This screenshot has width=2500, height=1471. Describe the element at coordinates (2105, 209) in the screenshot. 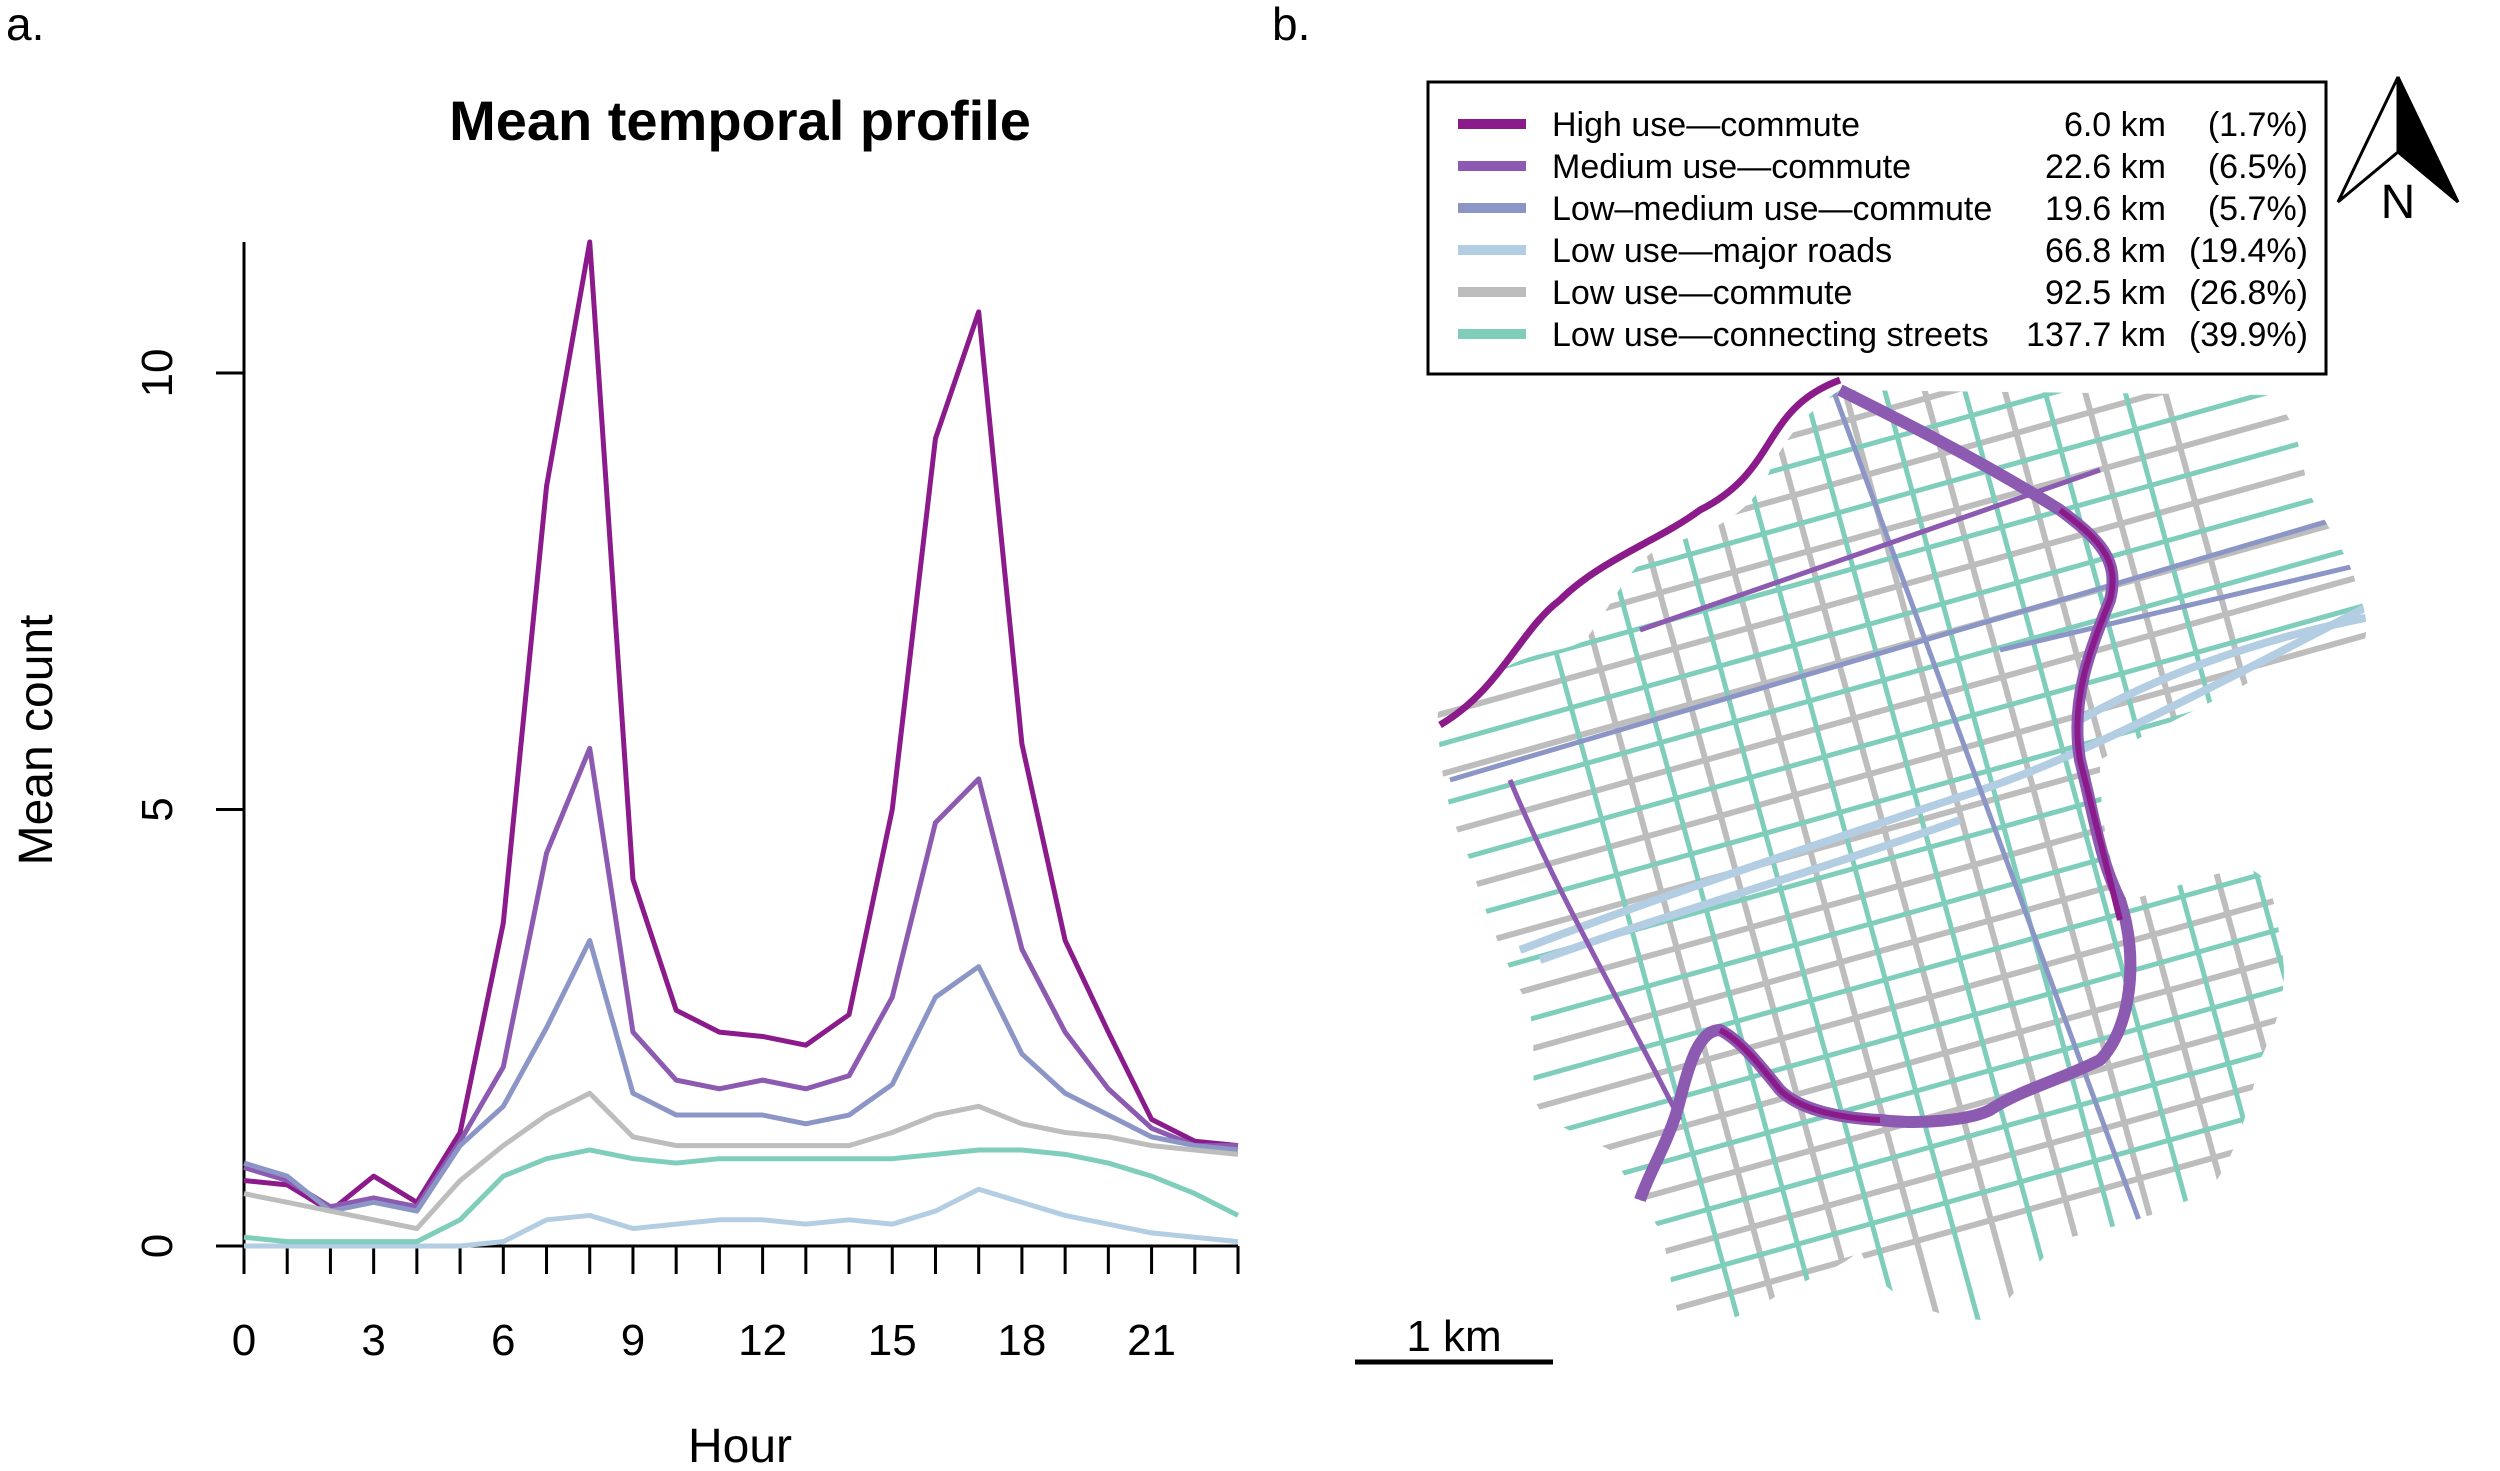

I see `legend-length: 19.6 km` at that location.